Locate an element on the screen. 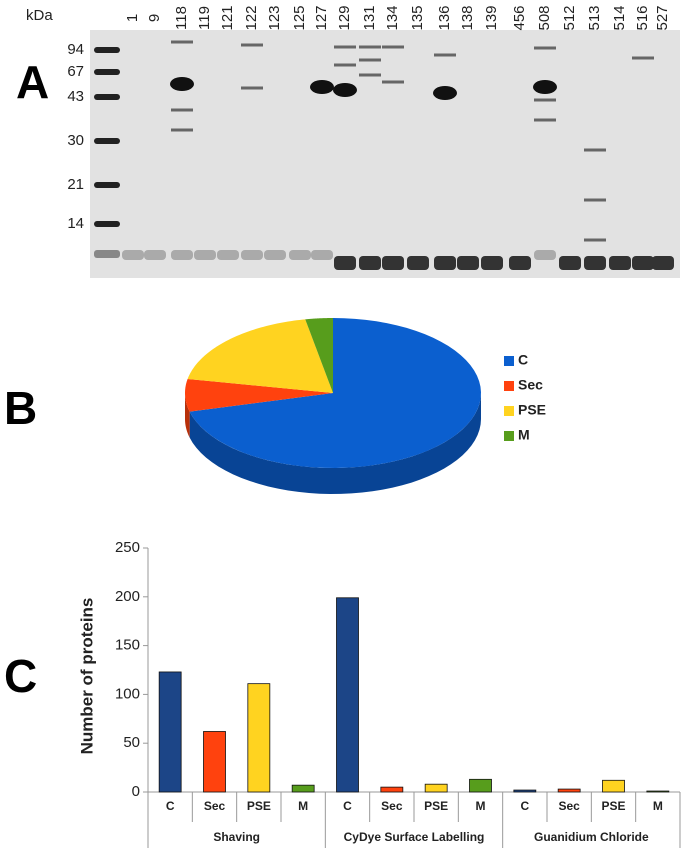  marker-label: 21 is located at coordinates (75, 184).